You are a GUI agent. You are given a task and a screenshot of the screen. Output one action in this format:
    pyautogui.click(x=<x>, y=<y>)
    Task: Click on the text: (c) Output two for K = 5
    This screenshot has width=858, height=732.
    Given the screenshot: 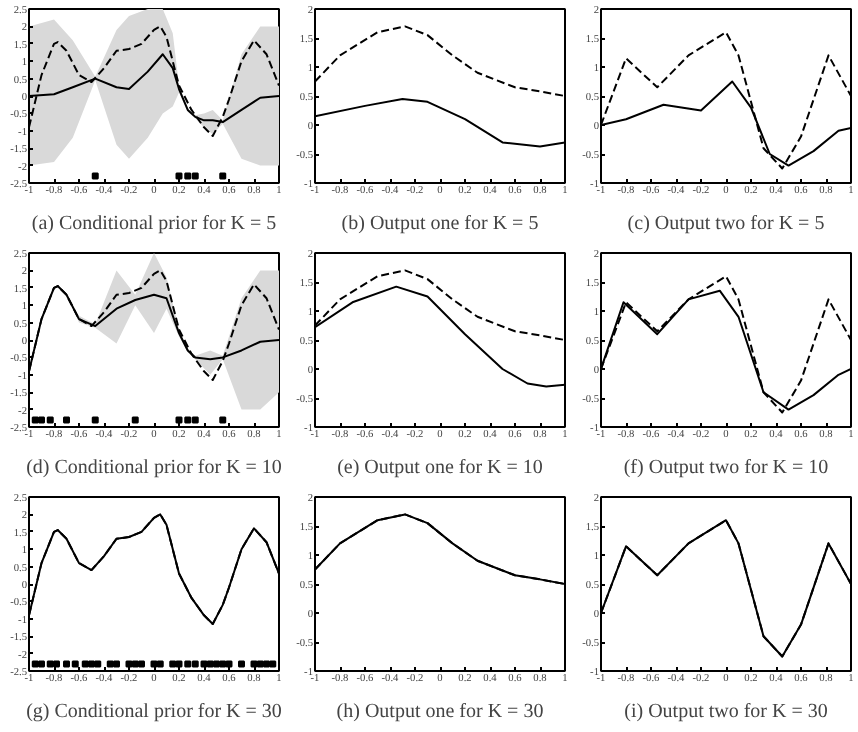 What is the action you would take?
    pyautogui.click(x=726, y=224)
    